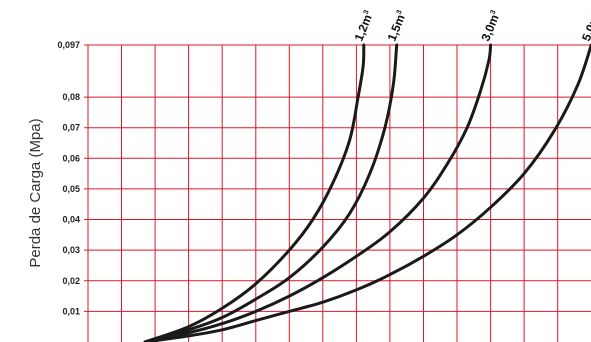 The height and width of the screenshot is (342, 591). I want to click on y-tick-label: 0,04, so click(71, 220).